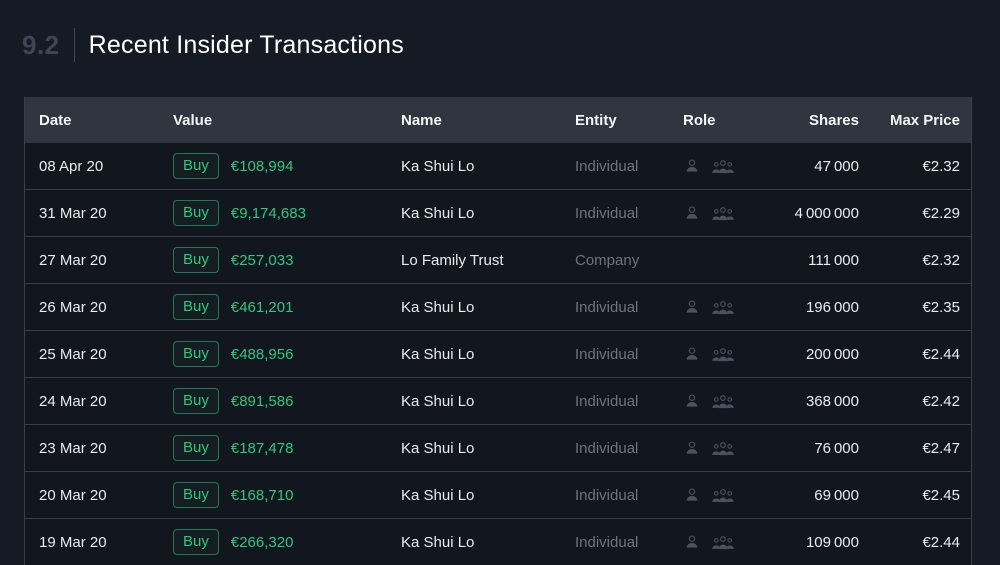  What do you see at coordinates (262, 307) in the screenshot?
I see `transaction-value: €461,201` at bounding box center [262, 307].